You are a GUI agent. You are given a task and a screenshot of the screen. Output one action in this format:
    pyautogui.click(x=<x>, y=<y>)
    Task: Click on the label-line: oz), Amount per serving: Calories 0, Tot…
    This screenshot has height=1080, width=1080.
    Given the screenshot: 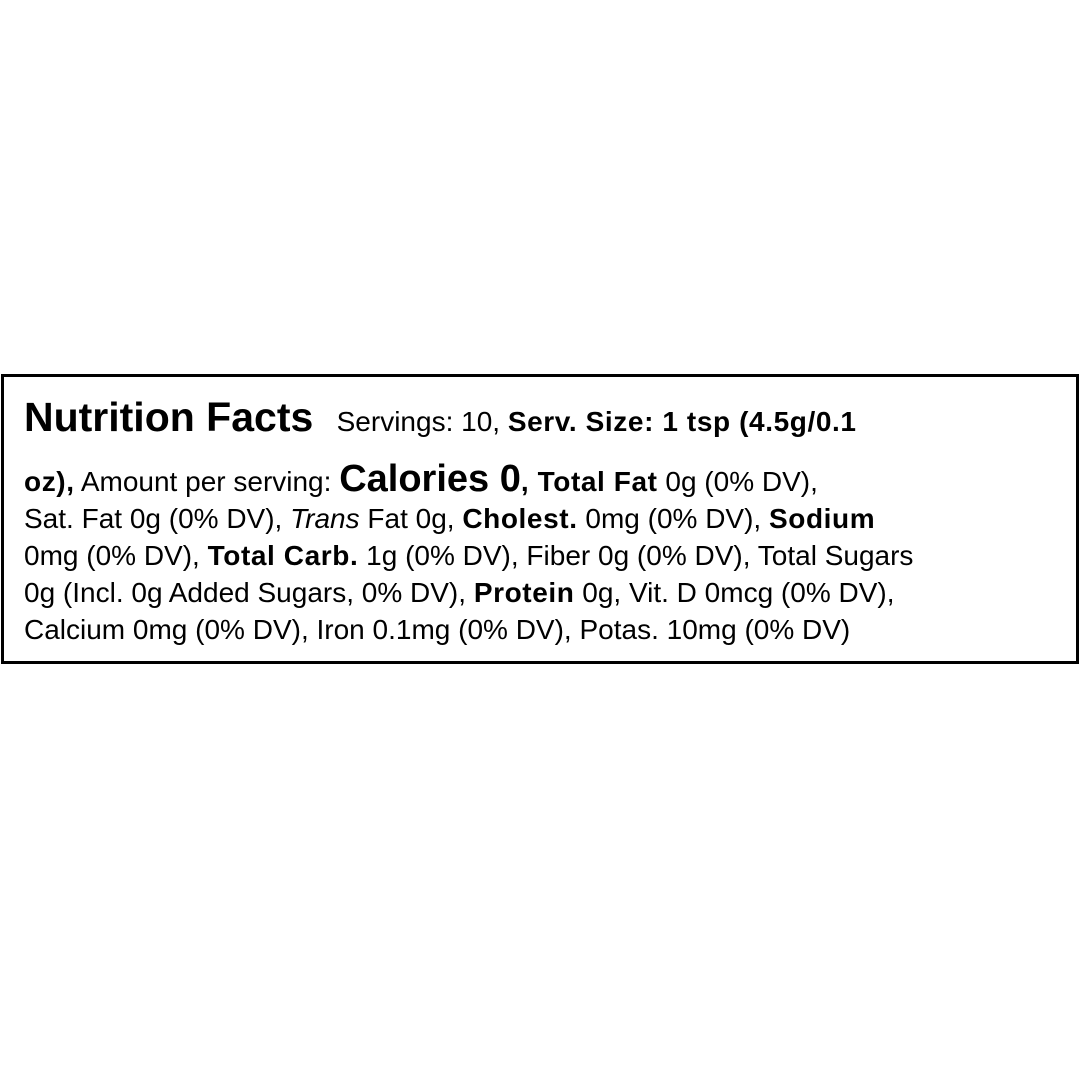 What is the action you would take?
    pyautogui.click(x=421, y=479)
    